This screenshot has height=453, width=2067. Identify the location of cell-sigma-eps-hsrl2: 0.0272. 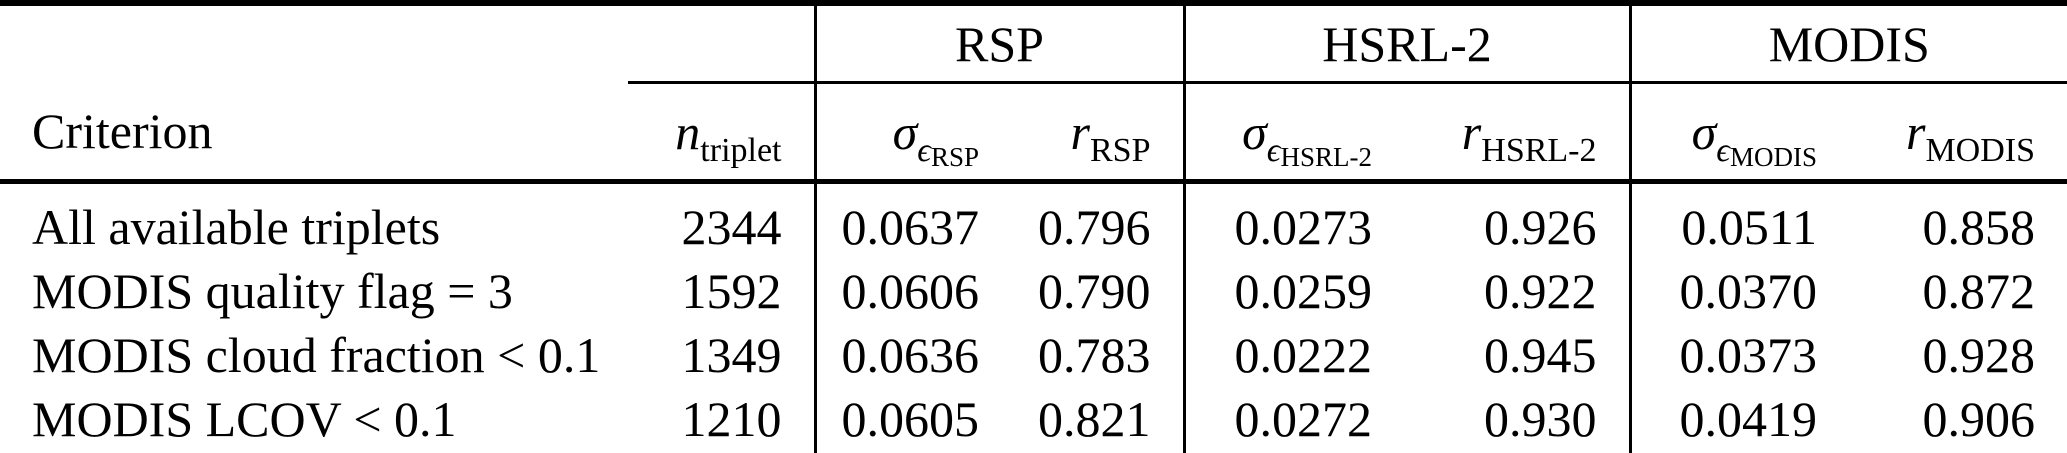
(1303, 419).